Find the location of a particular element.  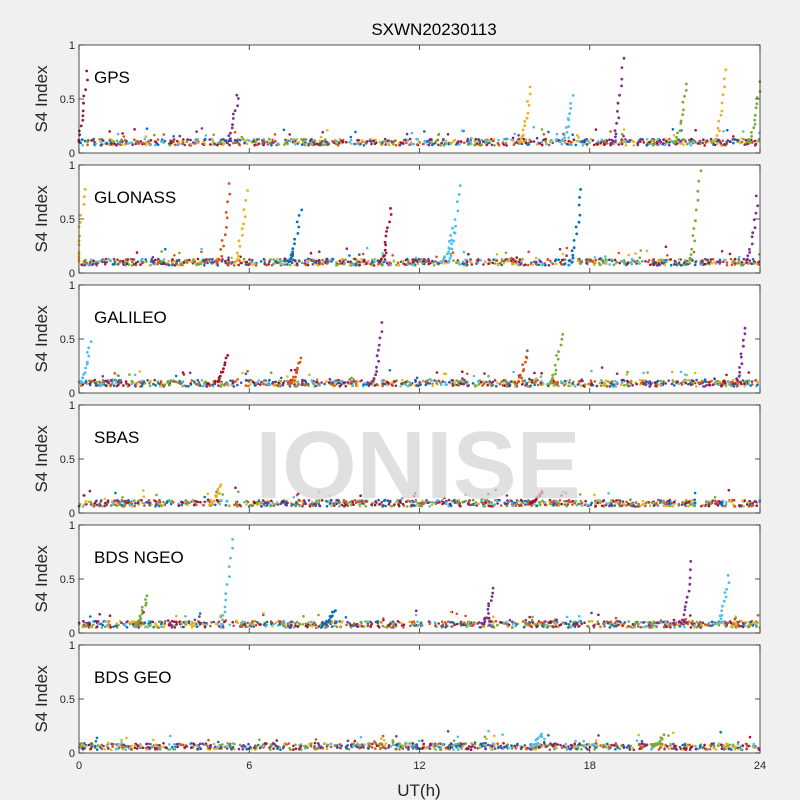

y-tick-label: 0.5 is located at coordinates (67, 100).